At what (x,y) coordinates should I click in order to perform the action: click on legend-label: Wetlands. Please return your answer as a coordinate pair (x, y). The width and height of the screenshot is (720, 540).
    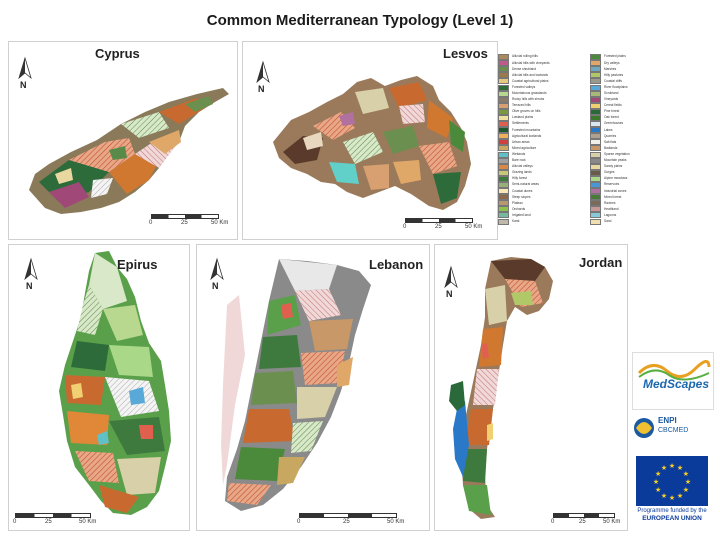
    Looking at the image, I should click on (519, 153).